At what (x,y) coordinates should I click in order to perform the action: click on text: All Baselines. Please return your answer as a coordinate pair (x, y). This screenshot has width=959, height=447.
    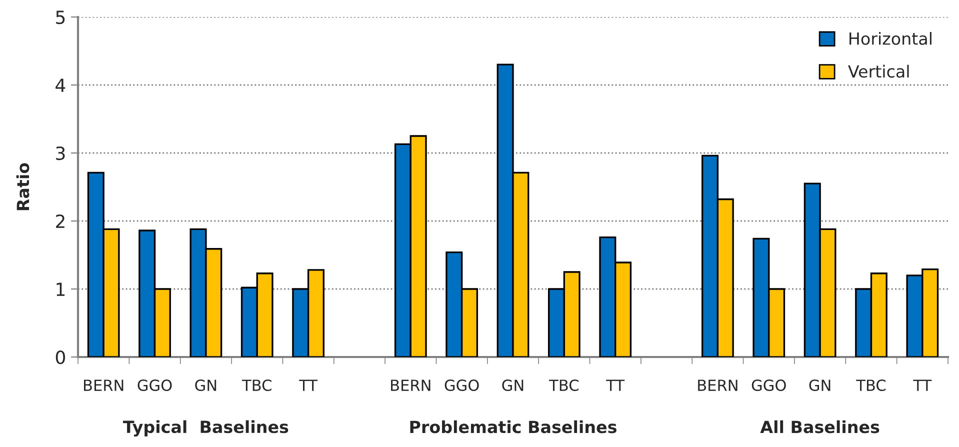
    Looking at the image, I should click on (820, 427).